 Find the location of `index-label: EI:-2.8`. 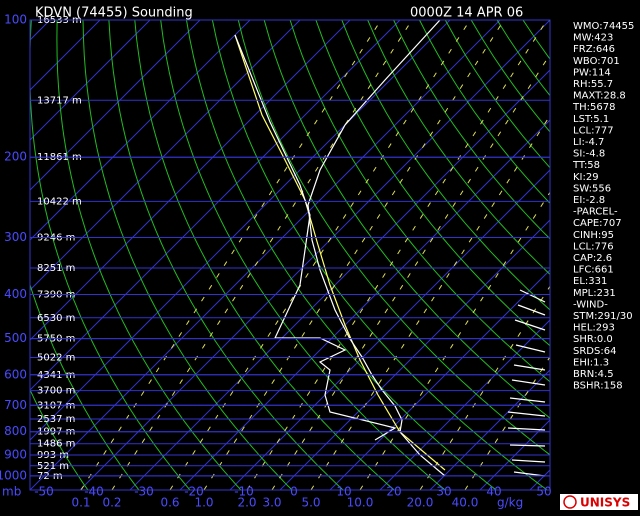

index-label: EI:-2.8 is located at coordinates (589, 200).